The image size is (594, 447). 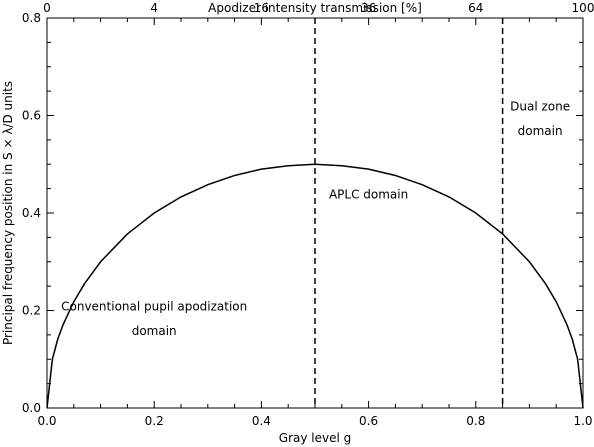 What do you see at coordinates (154, 8) in the screenshot?
I see `top-tick-label: 4` at bounding box center [154, 8].